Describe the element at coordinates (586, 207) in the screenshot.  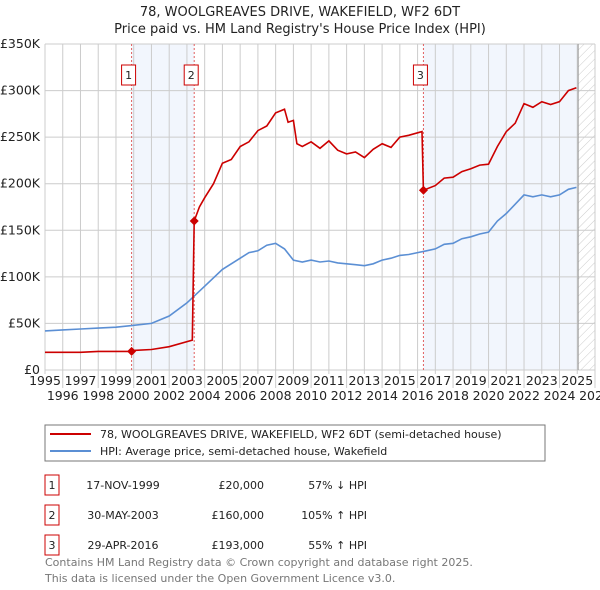
I see `future-hatch` at that location.